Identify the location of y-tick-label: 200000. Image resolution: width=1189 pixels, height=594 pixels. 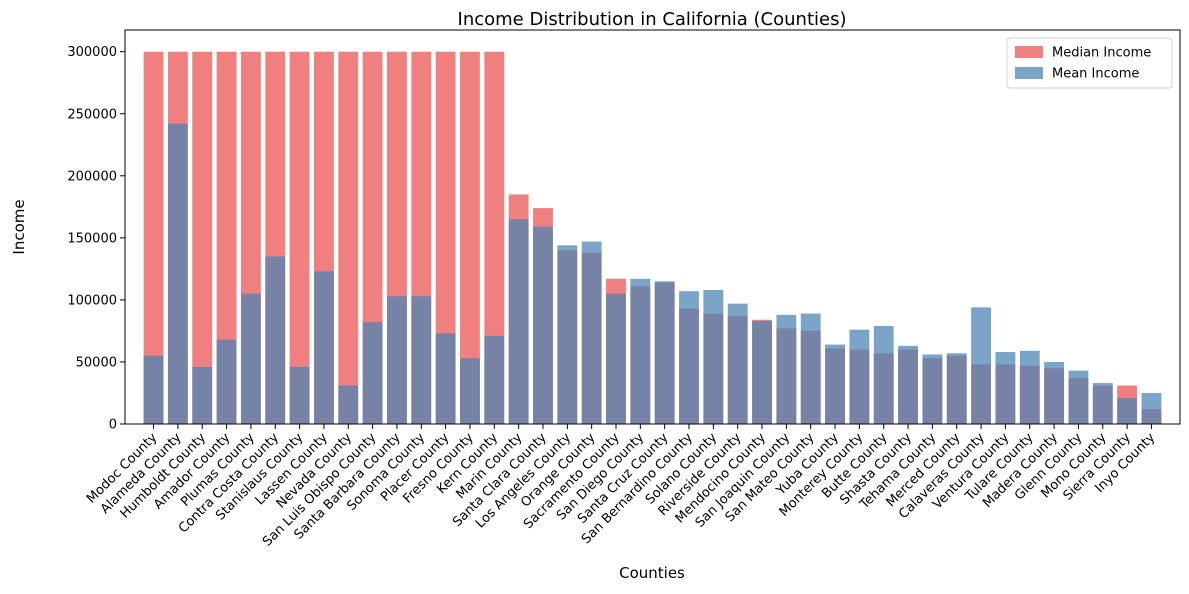
(92, 176).